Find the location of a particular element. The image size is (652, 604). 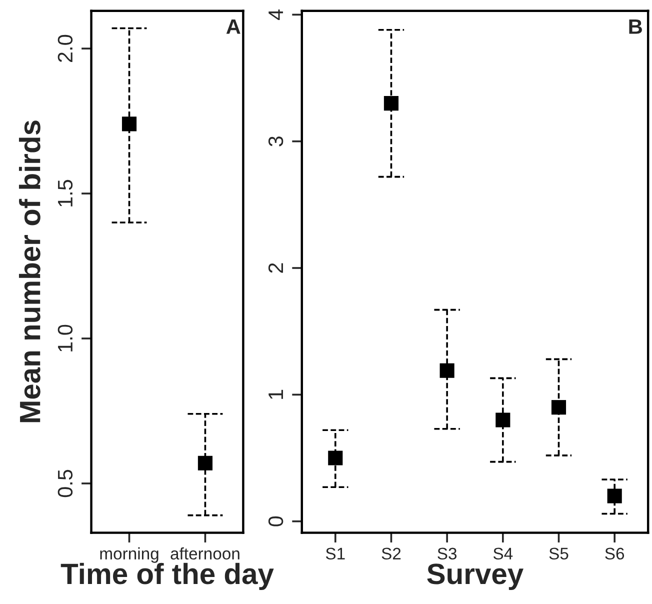

y-tick-label: 3 is located at coordinates (276, 141).